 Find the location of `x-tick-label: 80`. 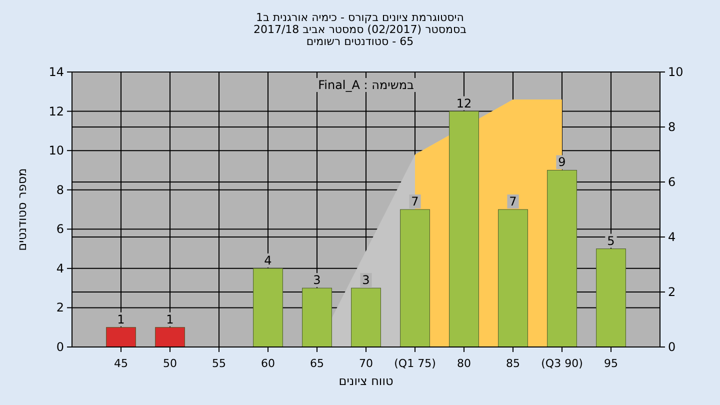

x-tick-label: 80 is located at coordinates (464, 363).